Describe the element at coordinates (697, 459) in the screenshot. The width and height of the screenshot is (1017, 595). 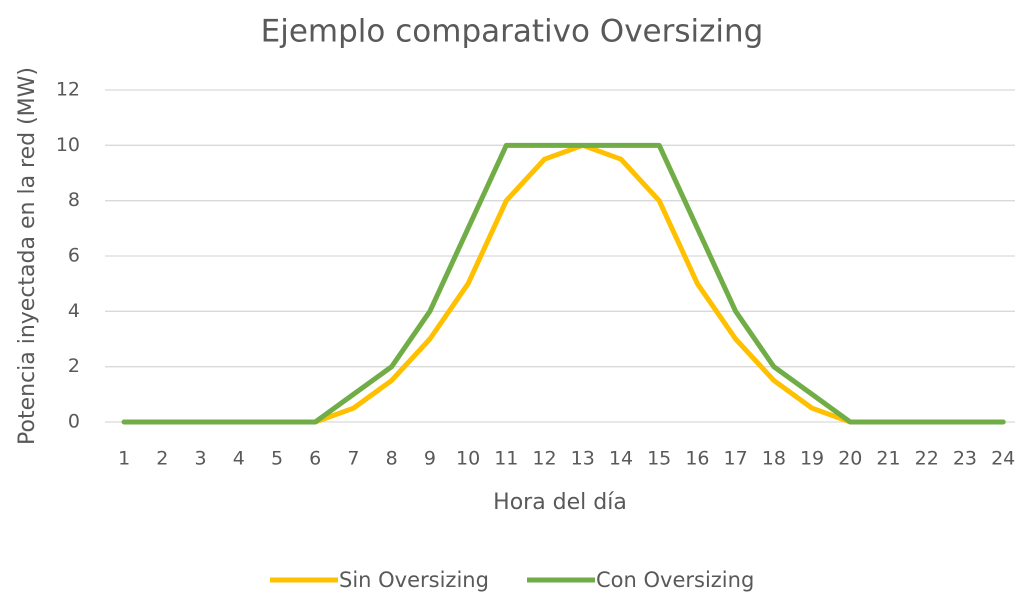
I see `x-tick-label: 16` at that location.